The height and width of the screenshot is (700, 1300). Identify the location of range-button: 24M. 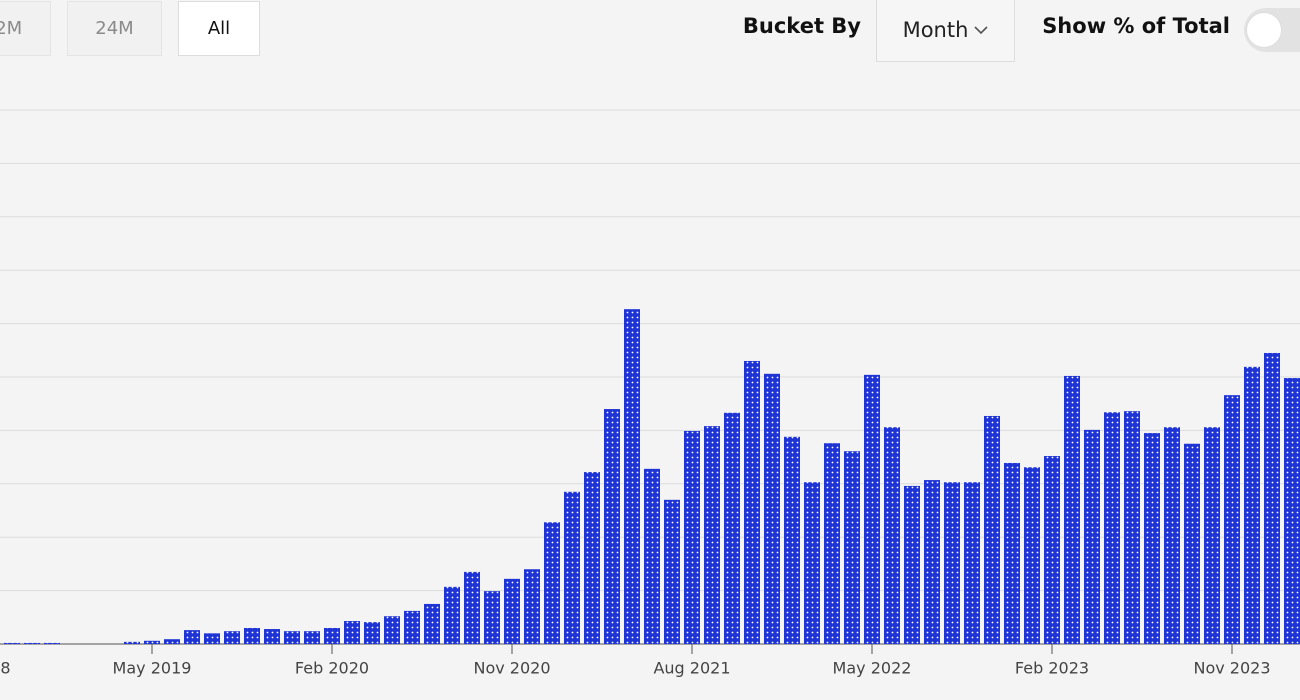
(114, 28).